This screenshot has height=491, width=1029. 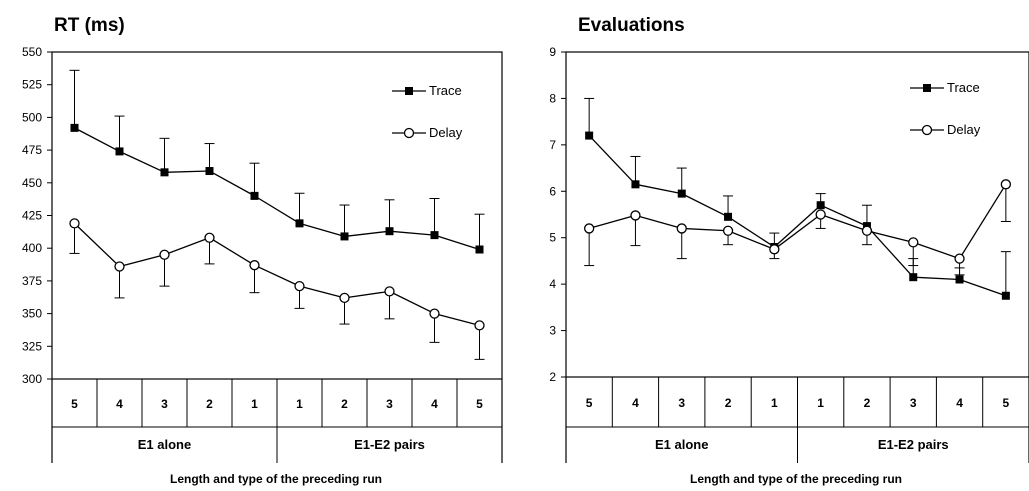 I want to click on legend-label: Delay, so click(x=964, y=129).